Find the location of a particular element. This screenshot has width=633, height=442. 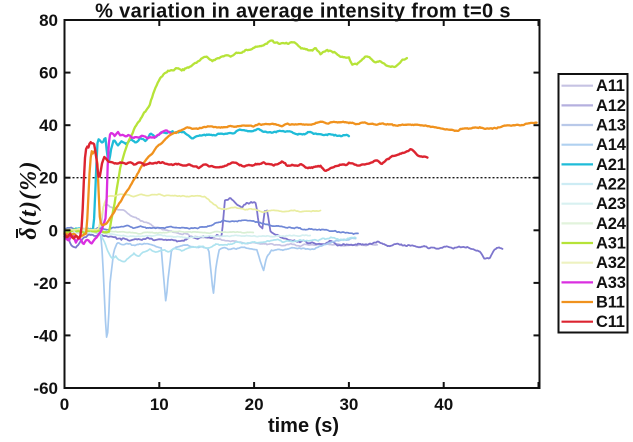

svg-text: A21 is located at coordinates (611, 165).